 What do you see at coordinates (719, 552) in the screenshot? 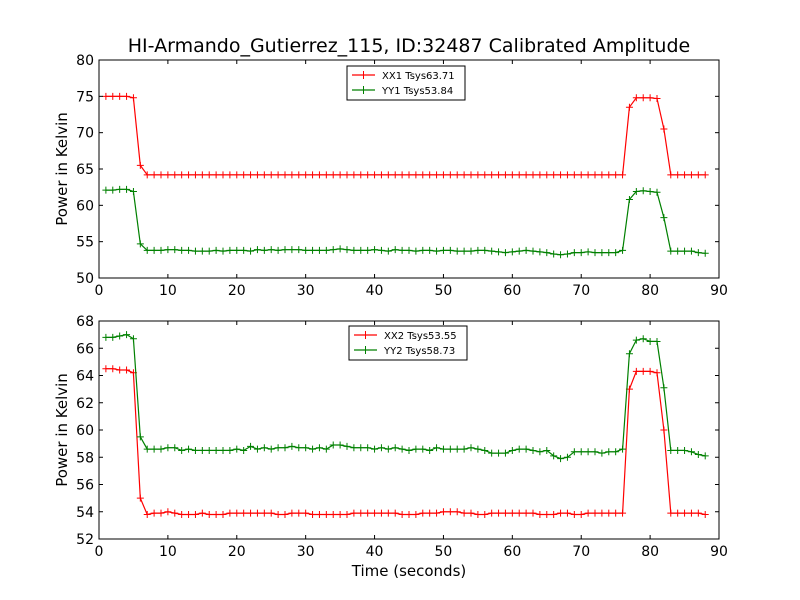
I see `x-tick-label: 90` at bounding box center [719, 552].